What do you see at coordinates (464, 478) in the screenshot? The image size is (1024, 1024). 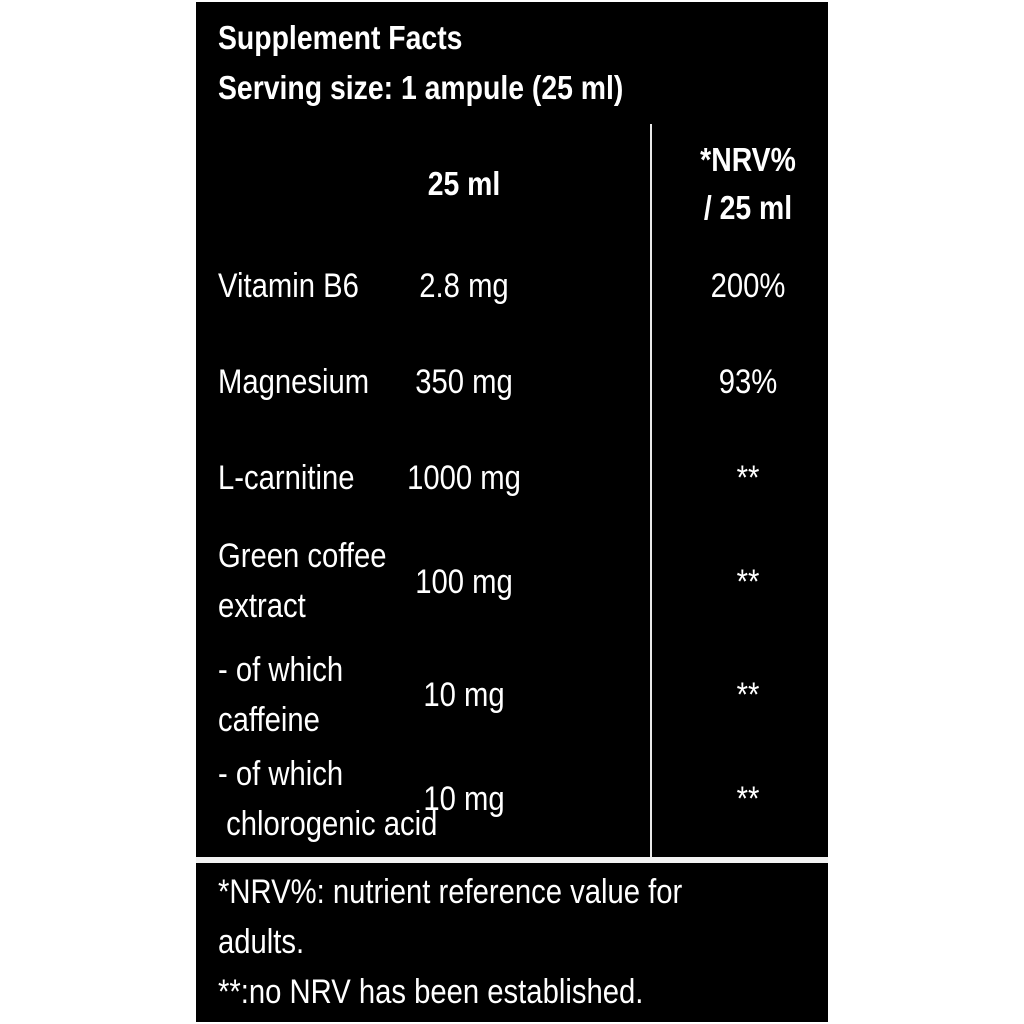 I see `row-amount: 1000 mg` at bounding box center [464, 478].